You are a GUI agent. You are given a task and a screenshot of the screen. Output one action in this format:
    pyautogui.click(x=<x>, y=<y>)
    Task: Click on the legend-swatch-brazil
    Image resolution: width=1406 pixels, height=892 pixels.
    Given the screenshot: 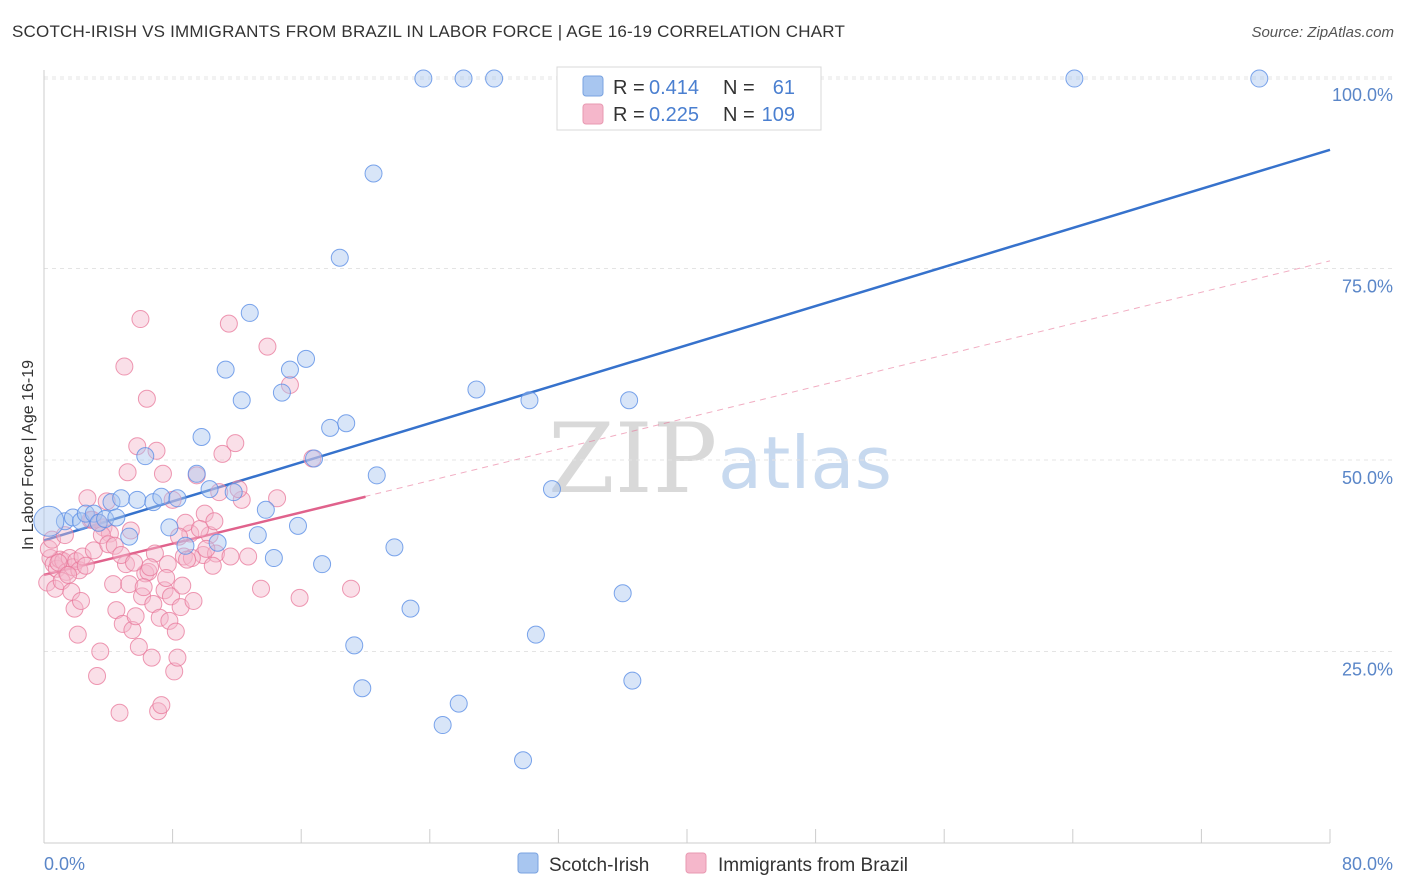 What is the action you would take?
    pyautogui.click(x=593, y=114)
    